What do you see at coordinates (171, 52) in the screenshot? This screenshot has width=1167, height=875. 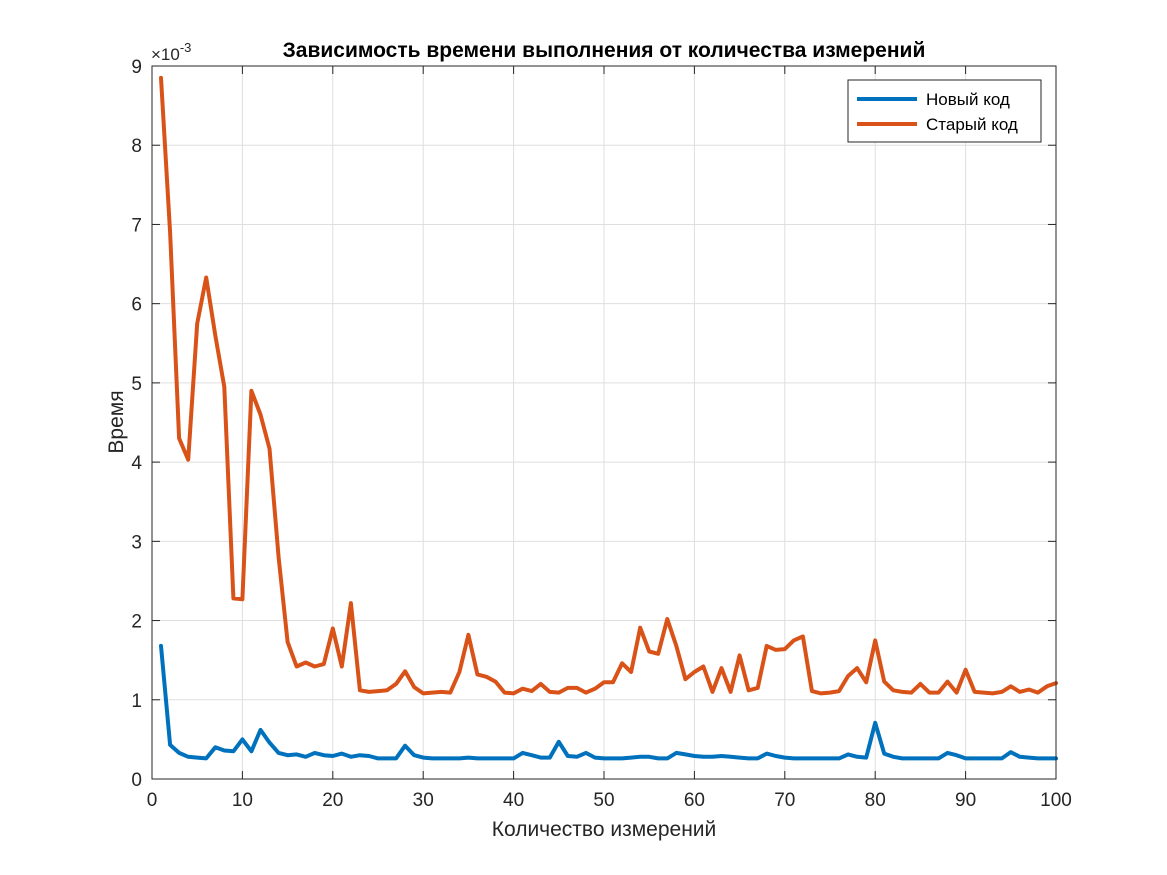 I see `y-exponent-label: ×10⁻³` at bounding box center [171, 52].